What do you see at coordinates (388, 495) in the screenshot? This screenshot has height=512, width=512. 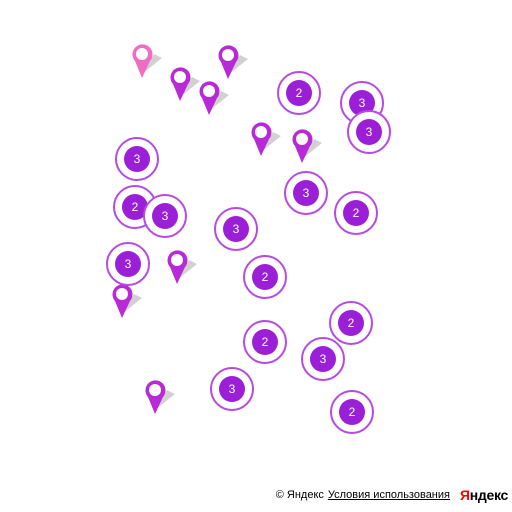 I see `terms-of-use-link: Условия использования` at bounding box center [388, 495].